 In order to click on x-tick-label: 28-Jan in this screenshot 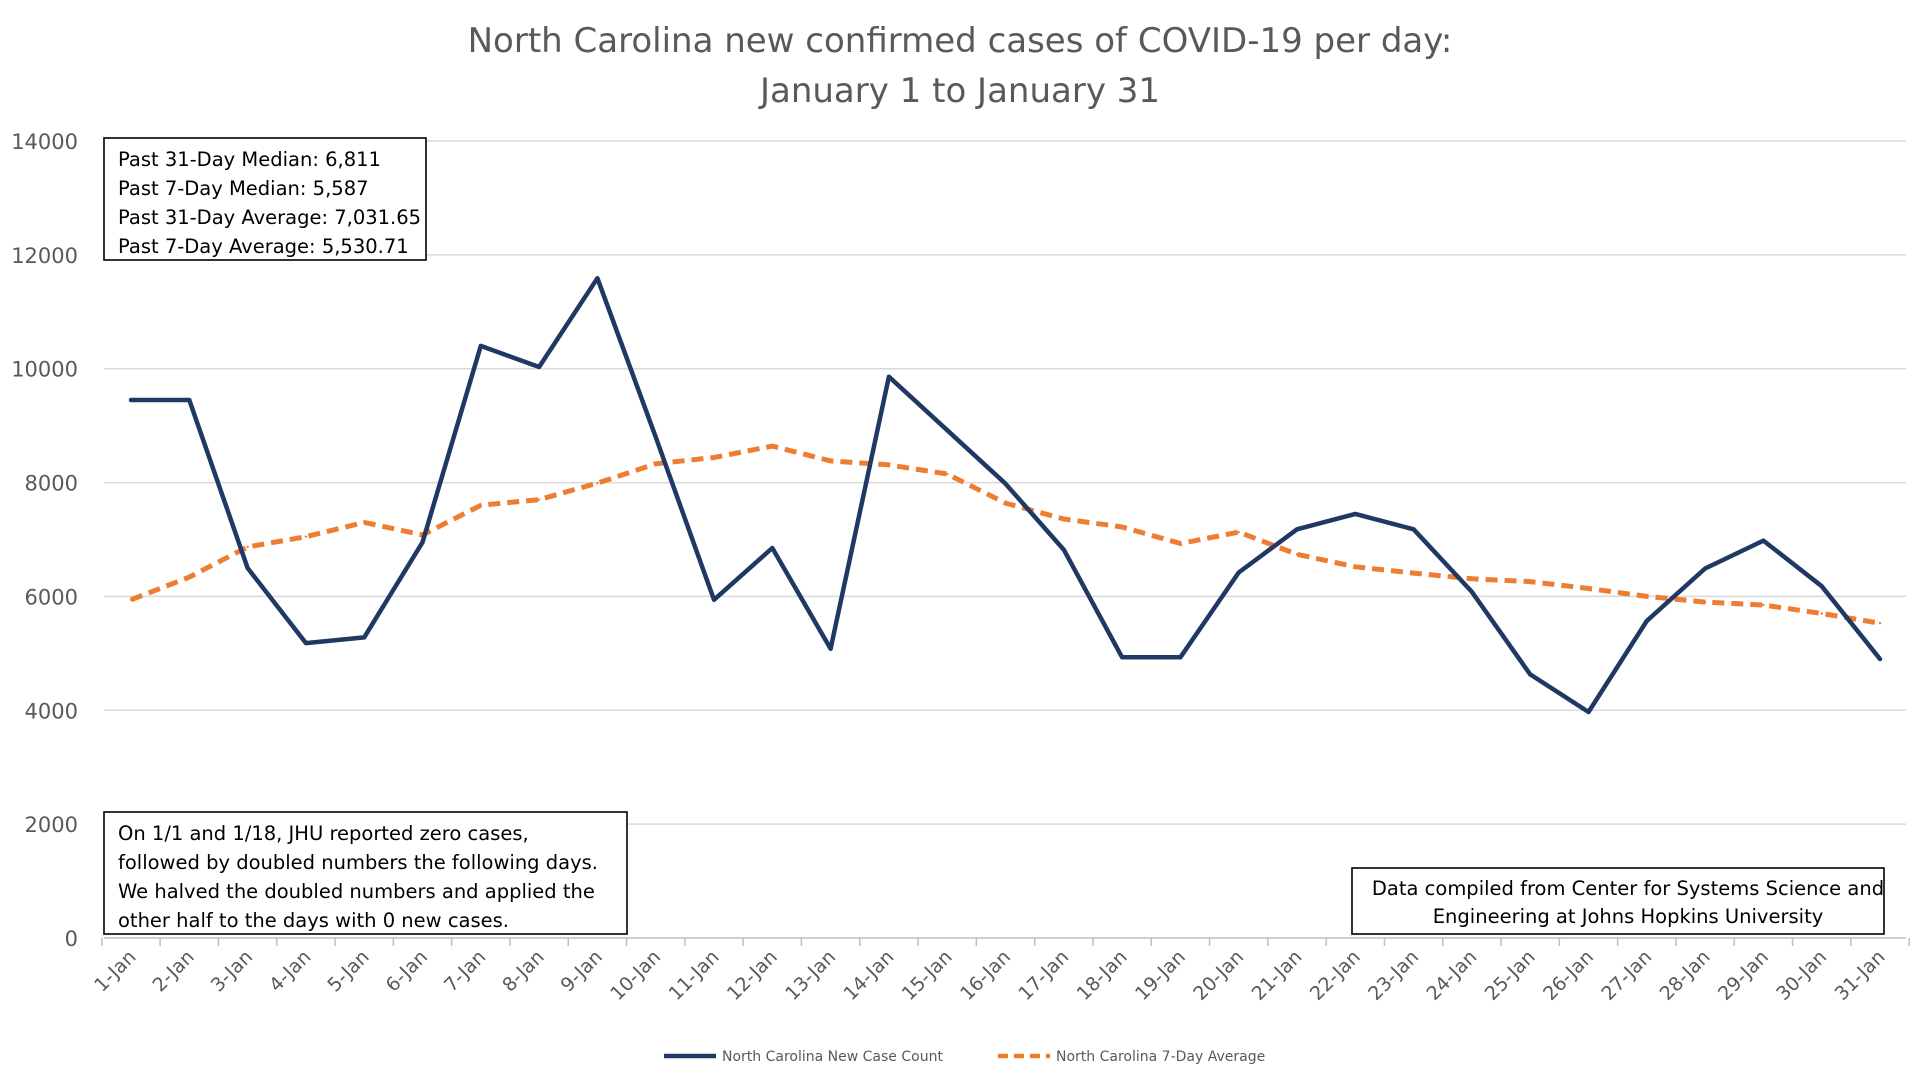, I will do `click(1685, 975)`.